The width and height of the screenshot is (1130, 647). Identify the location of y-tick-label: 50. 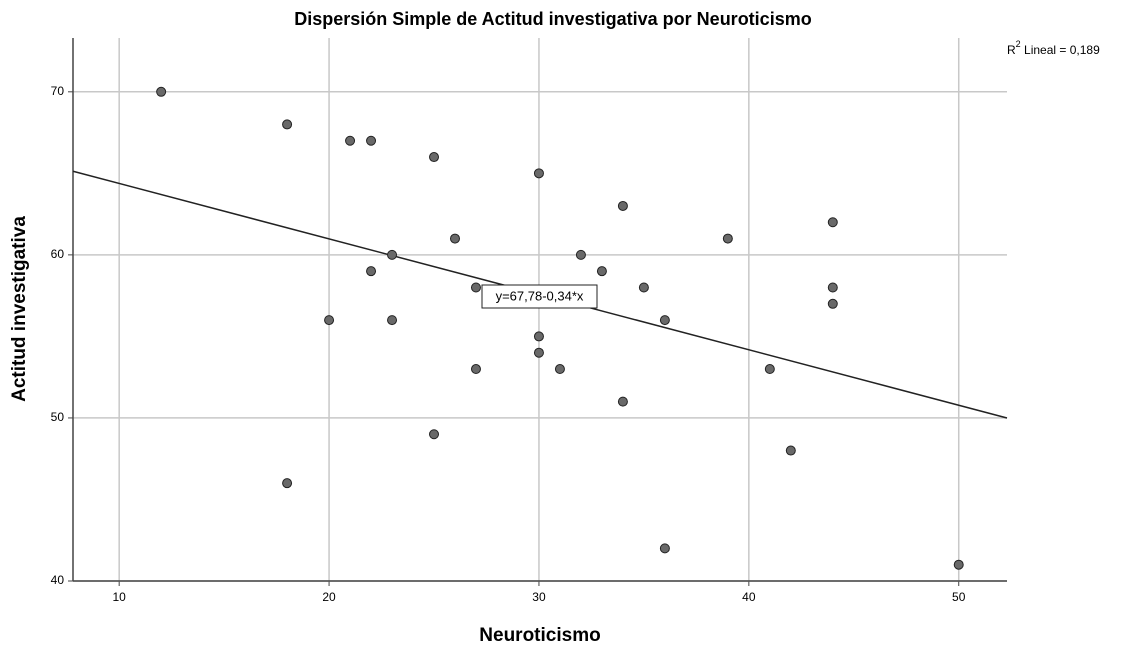
(58, 417).